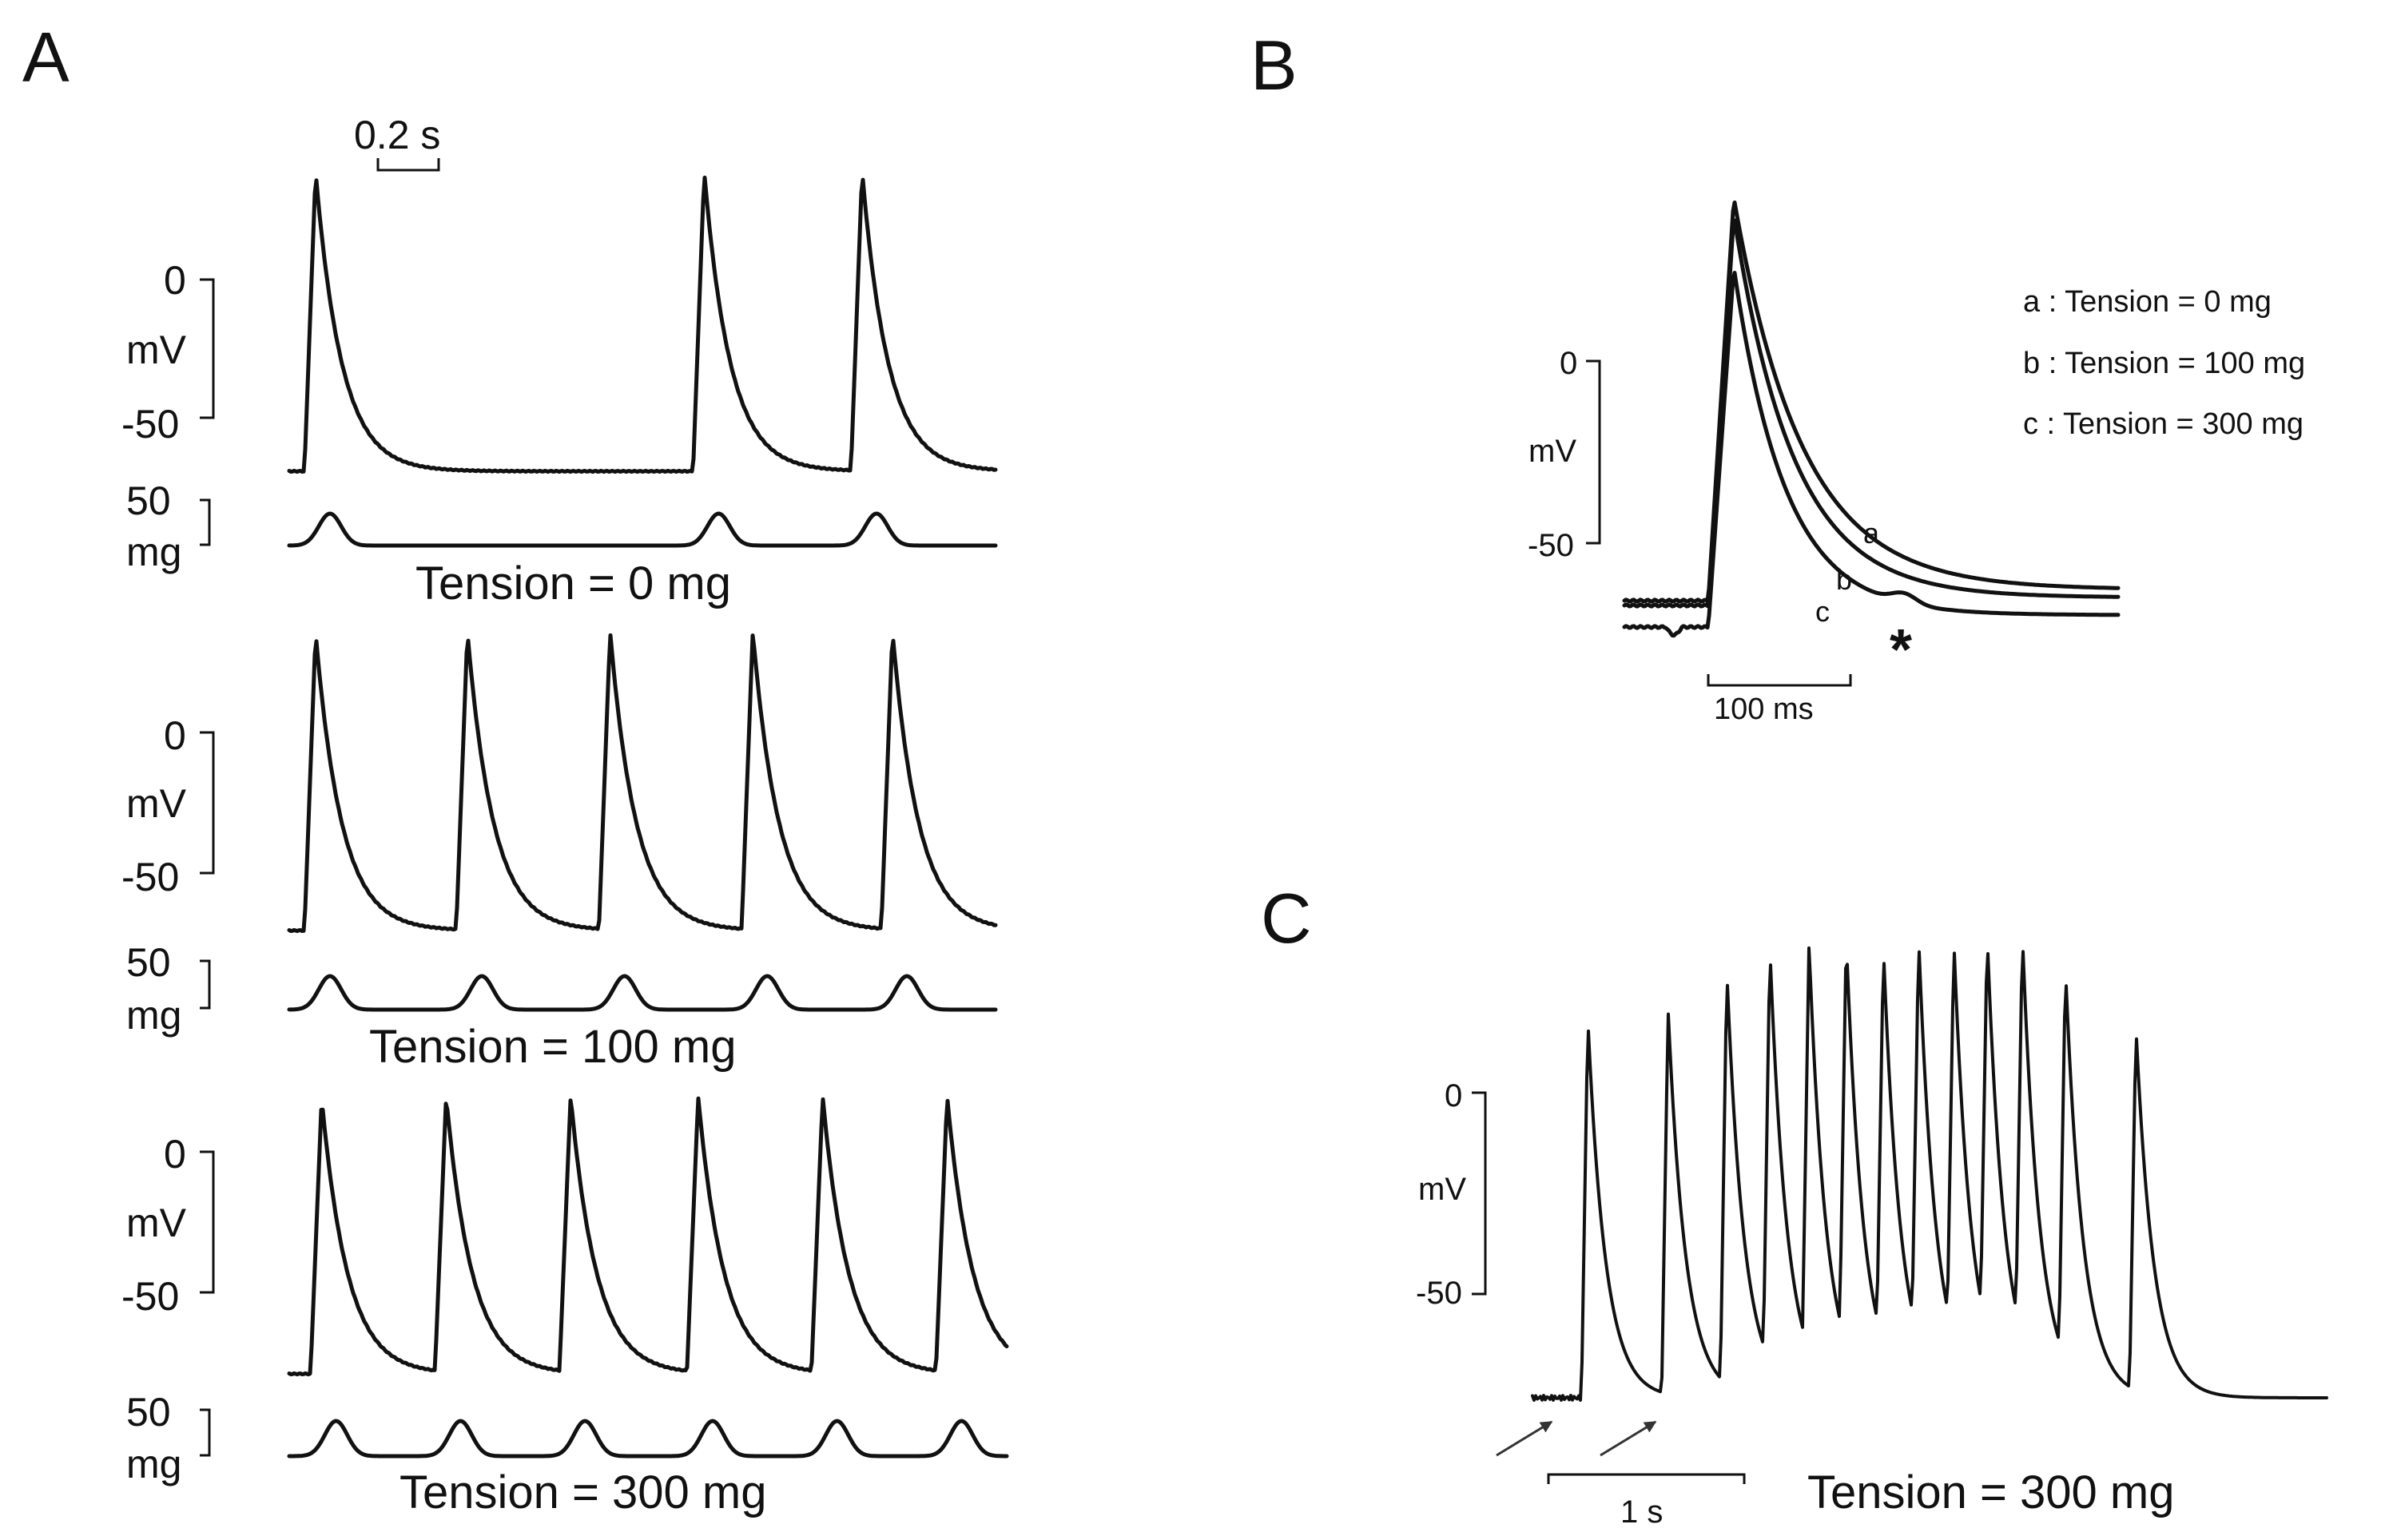 The image size is (2389, 1540). What do you see at coordinates (2163, 424) in the screenshot?
I see `legend-item-c: c : Tension = 300 mg` at bounding box center [2163, 424].